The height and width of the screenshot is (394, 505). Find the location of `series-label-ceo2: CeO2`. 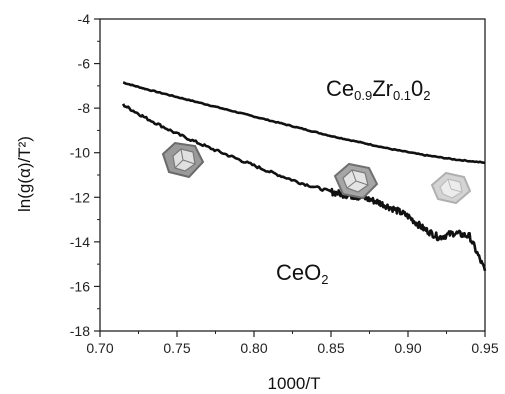

series-label-ceo2: CeO2 is located at coordinates (302, 273).